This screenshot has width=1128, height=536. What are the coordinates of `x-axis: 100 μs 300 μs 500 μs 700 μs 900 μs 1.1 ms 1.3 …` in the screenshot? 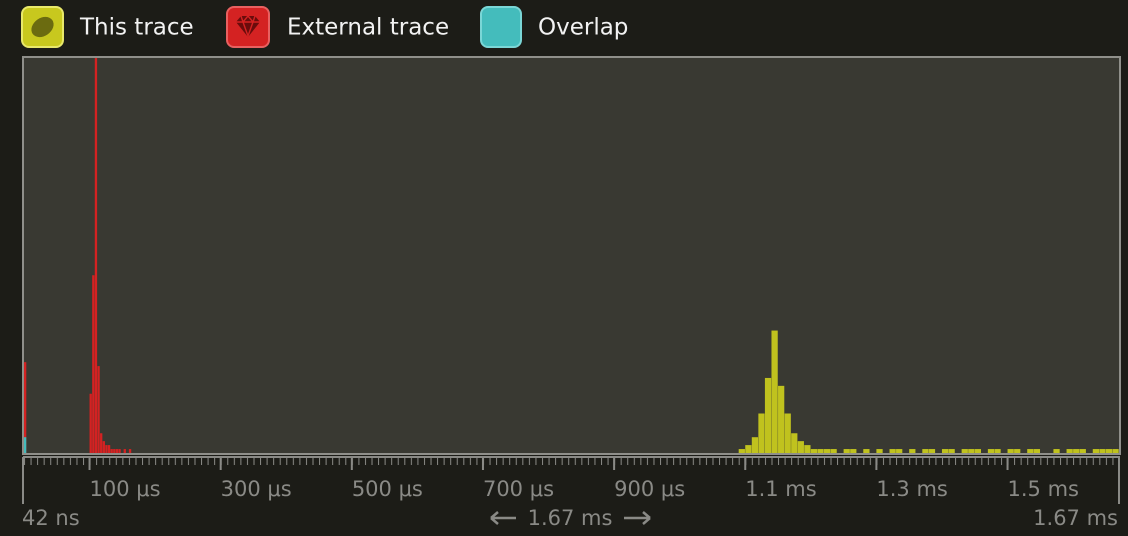 It's located at (583, 479).